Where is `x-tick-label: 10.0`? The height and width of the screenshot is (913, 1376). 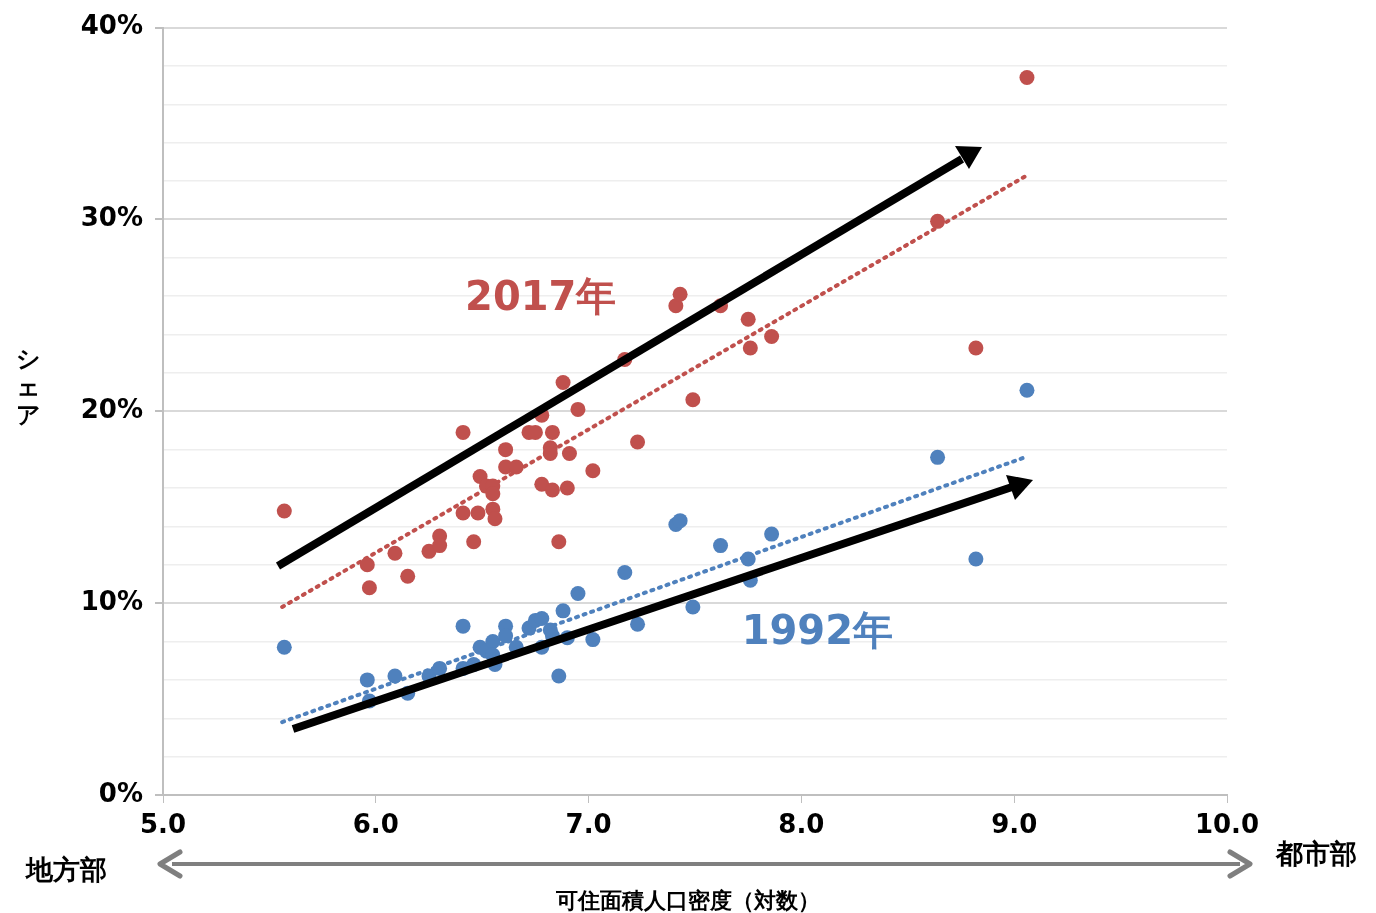
x-tick-label: 10.0 is located at coordinates (1227, 824).